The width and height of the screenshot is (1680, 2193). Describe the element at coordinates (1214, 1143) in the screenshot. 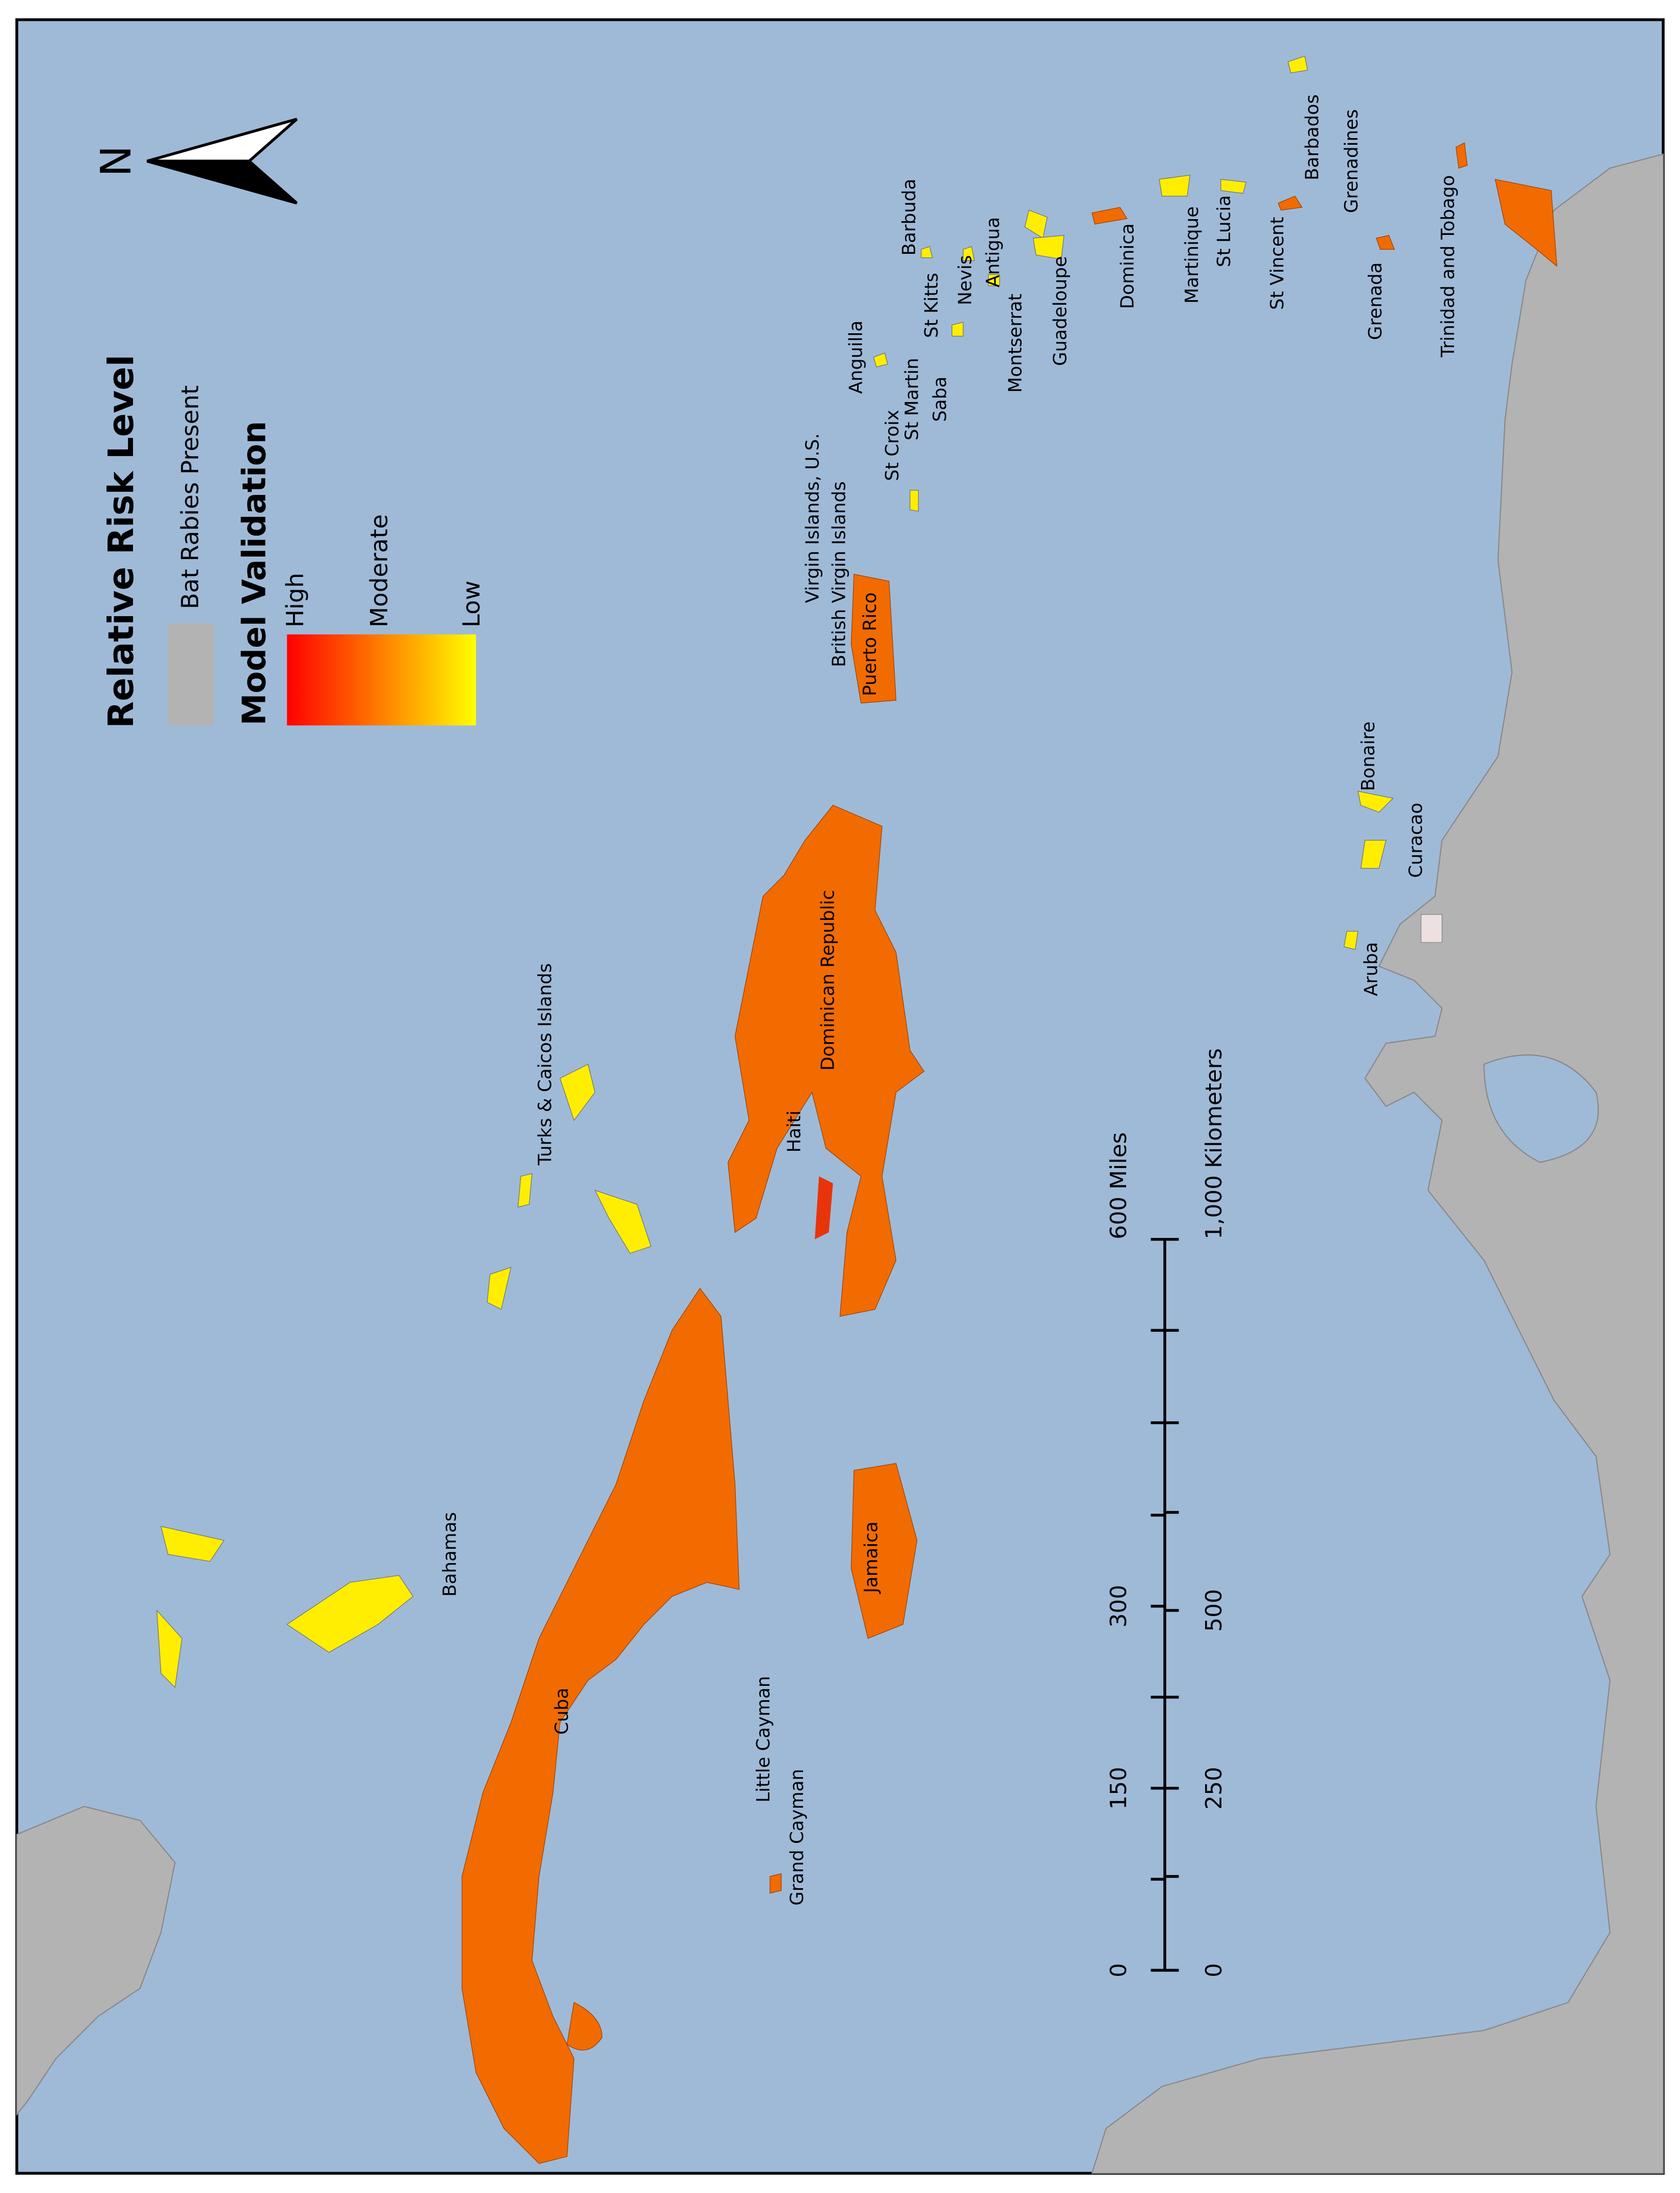

I see `scale-label-km: 1,000 Kilometers` at that location.